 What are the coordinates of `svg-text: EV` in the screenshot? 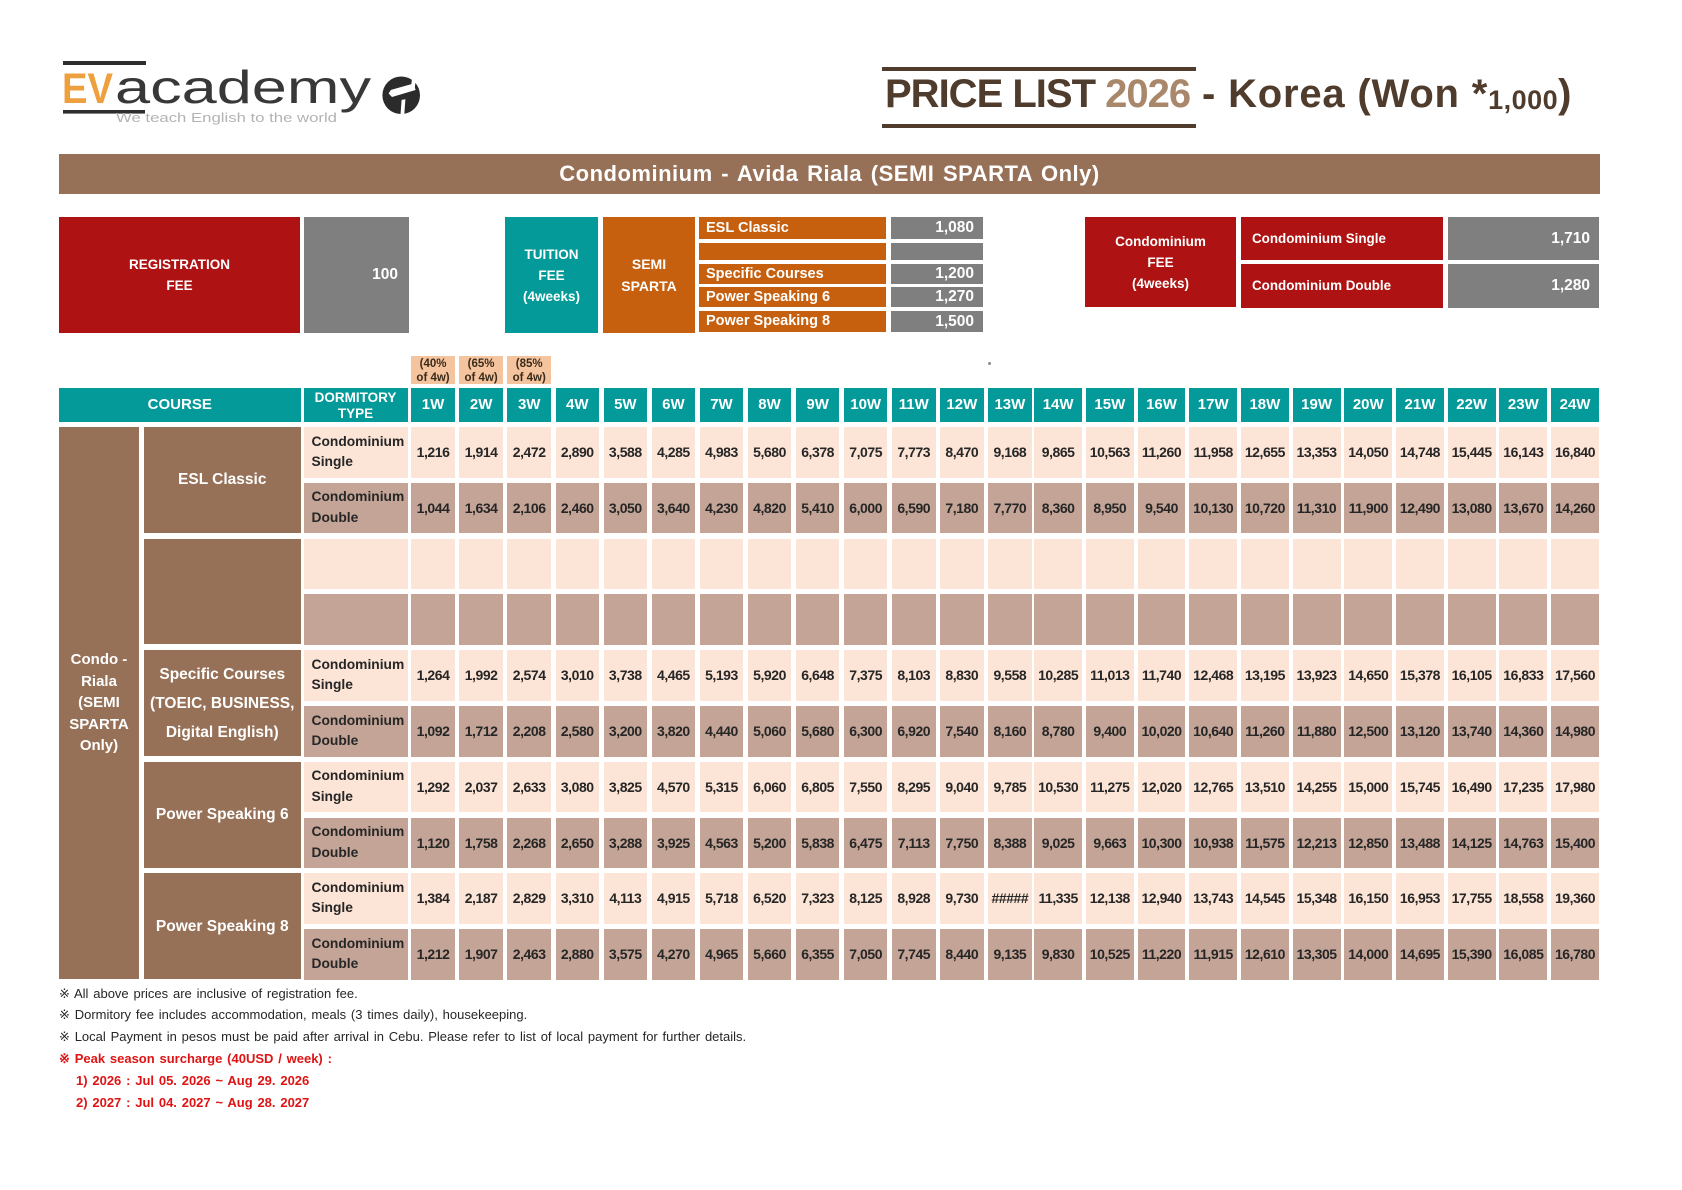 It's located at (87, 89).